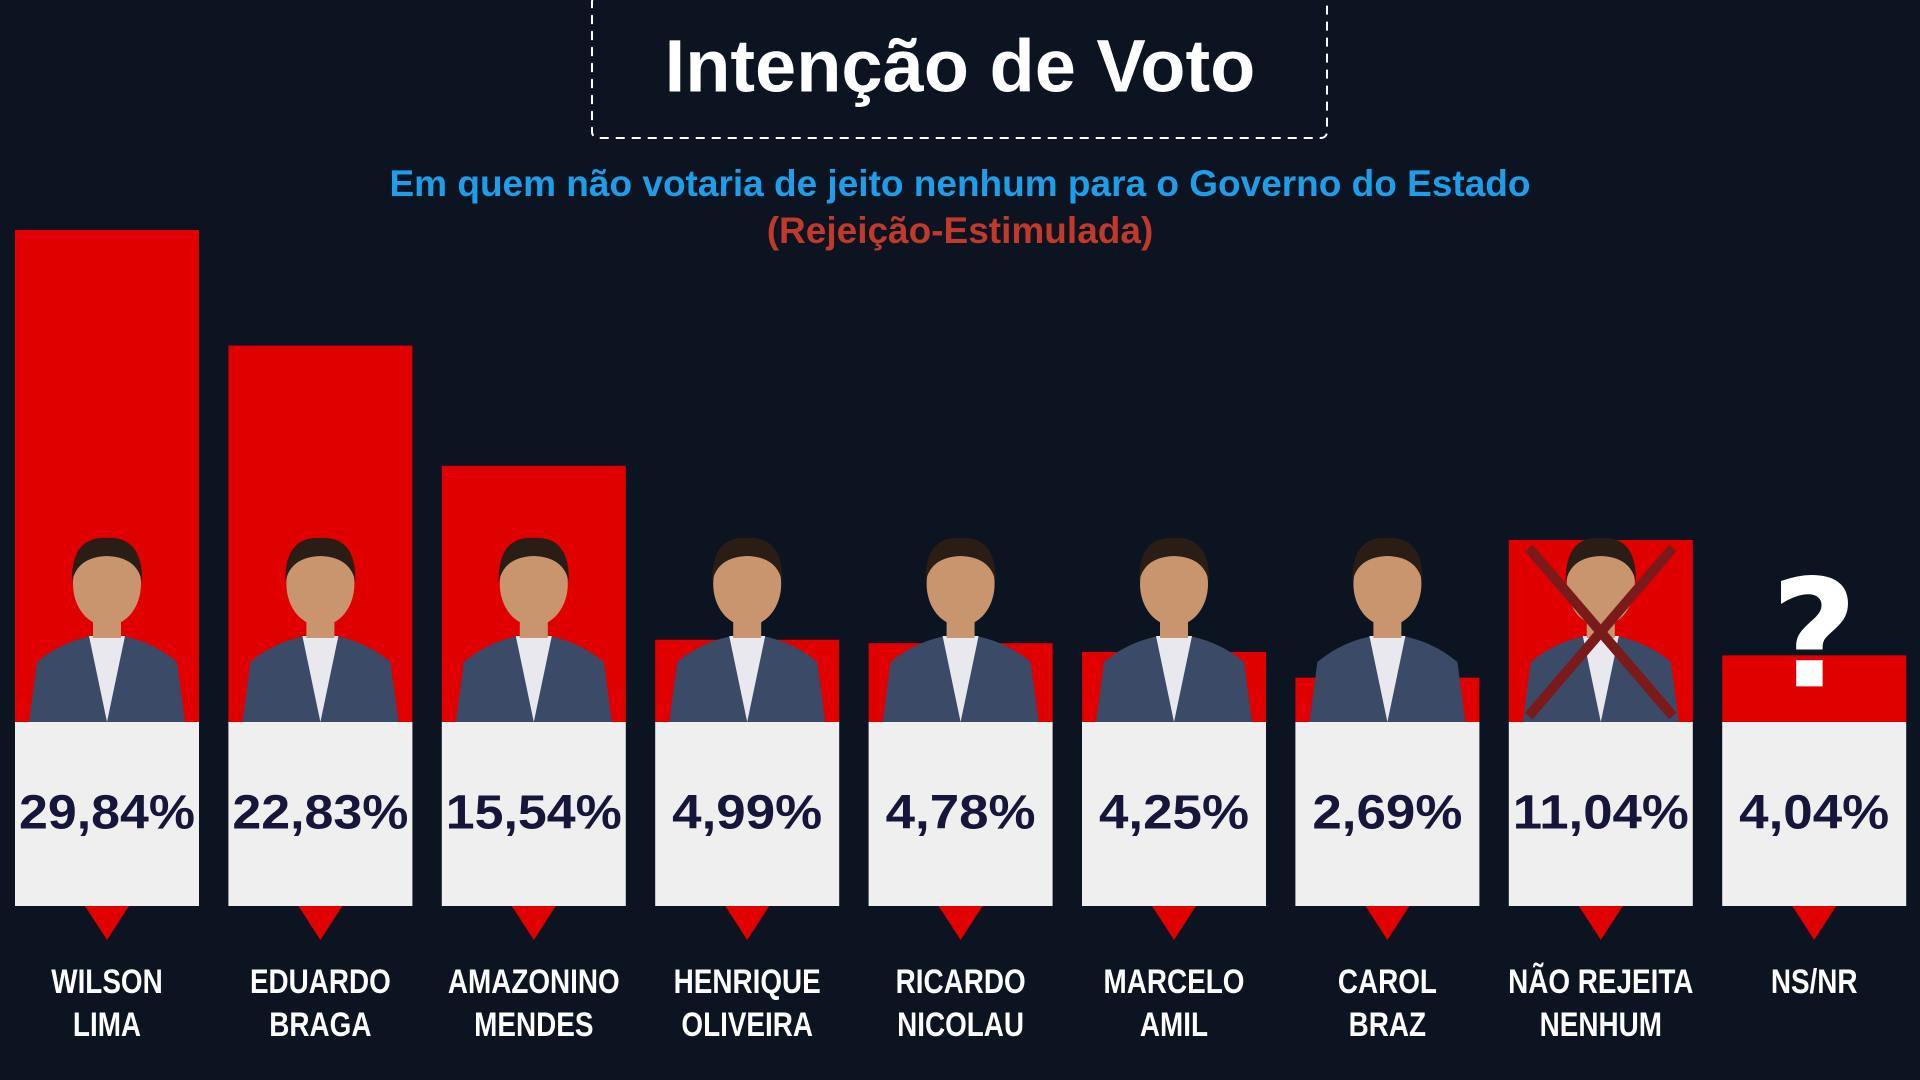 Image resolution: width=1920 pixels, height=1080 pixels. I want to click on data-label: 22,83%, so click(320, 813).